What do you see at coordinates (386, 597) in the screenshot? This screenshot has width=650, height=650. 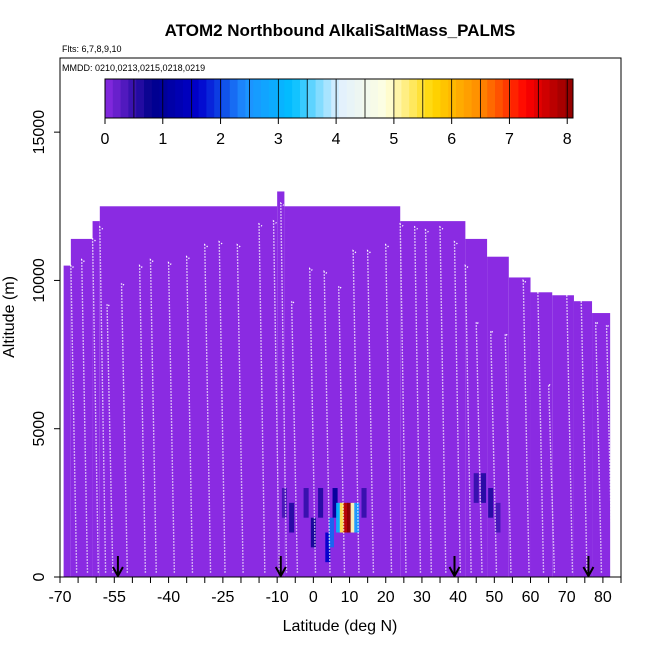 I see `x-tick-label-7: 20` at bounding box center [386, 597].